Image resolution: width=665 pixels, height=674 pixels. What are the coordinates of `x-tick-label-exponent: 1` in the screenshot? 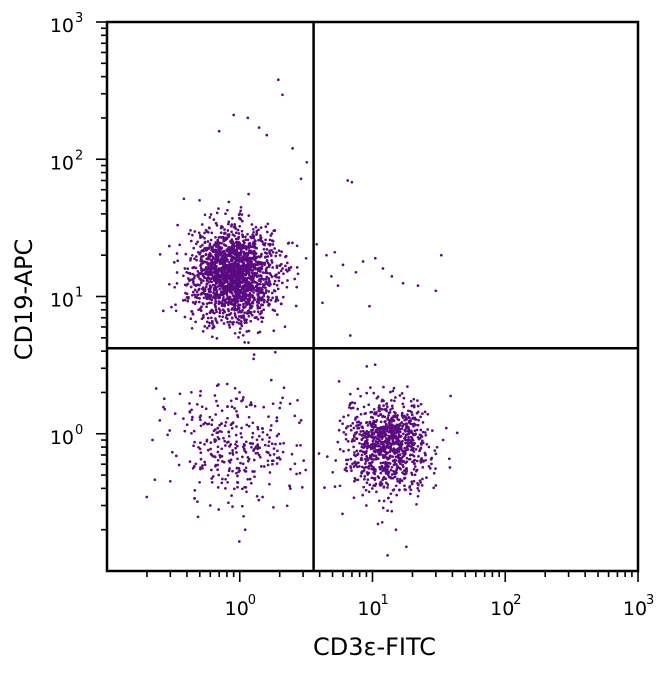 It's located at (385, 600).